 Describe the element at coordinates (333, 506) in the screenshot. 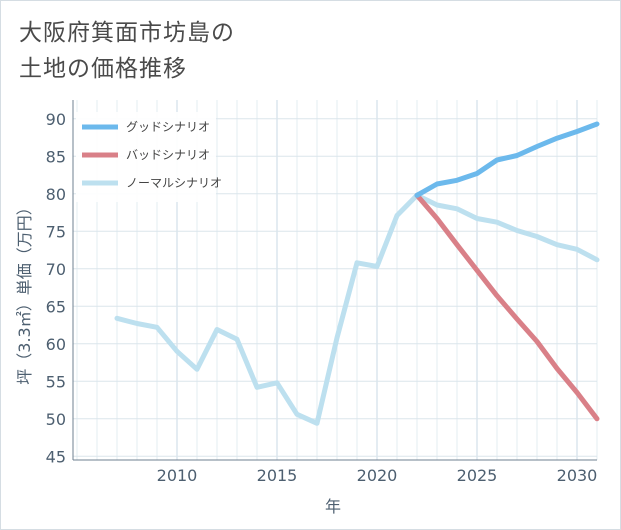

I see `x-axis-label: 年` at that location.